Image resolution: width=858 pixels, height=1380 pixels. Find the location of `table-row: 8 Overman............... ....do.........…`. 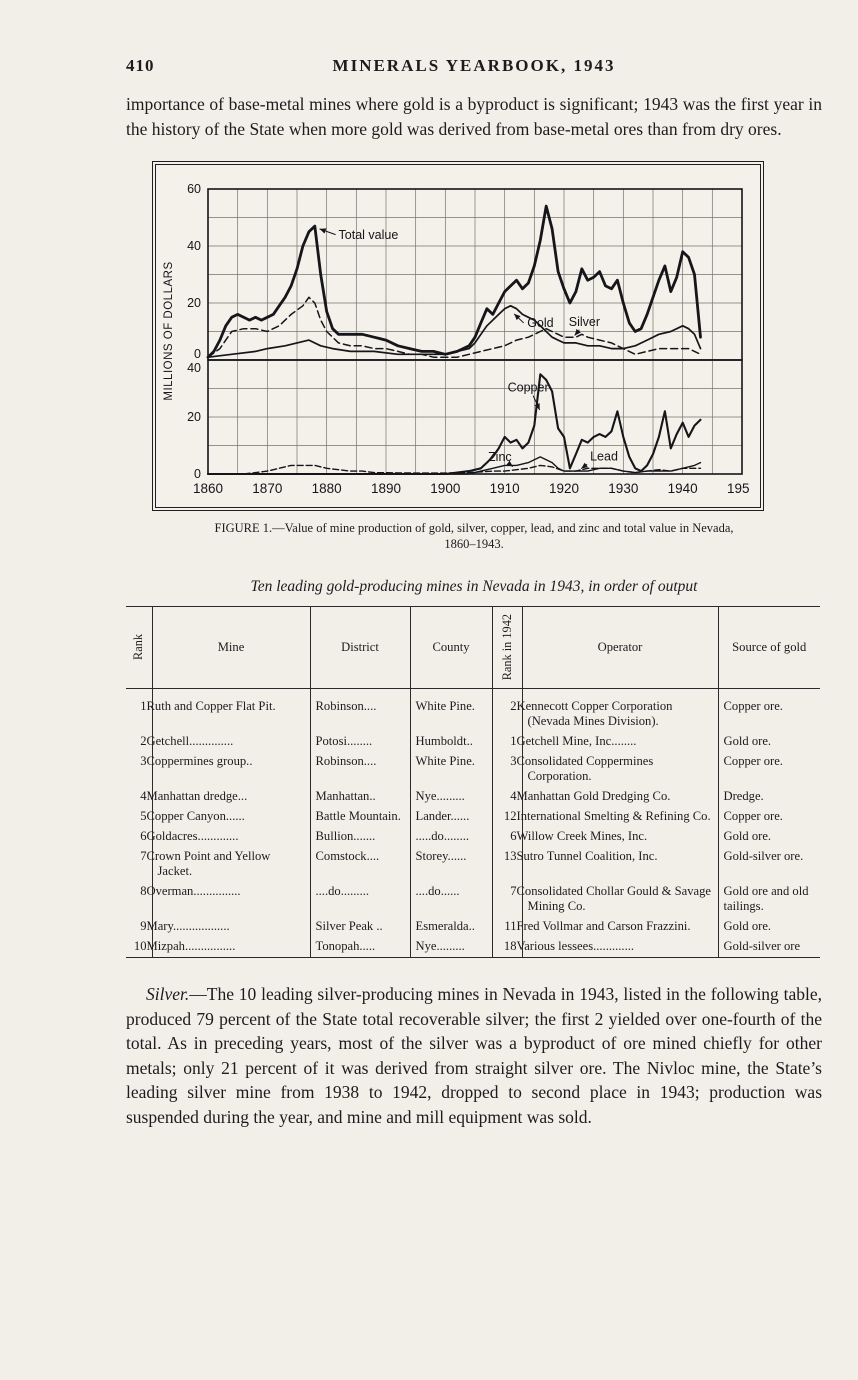

table-row: 8 Overman............... ....do.........… is located at coordinates (473, 899).